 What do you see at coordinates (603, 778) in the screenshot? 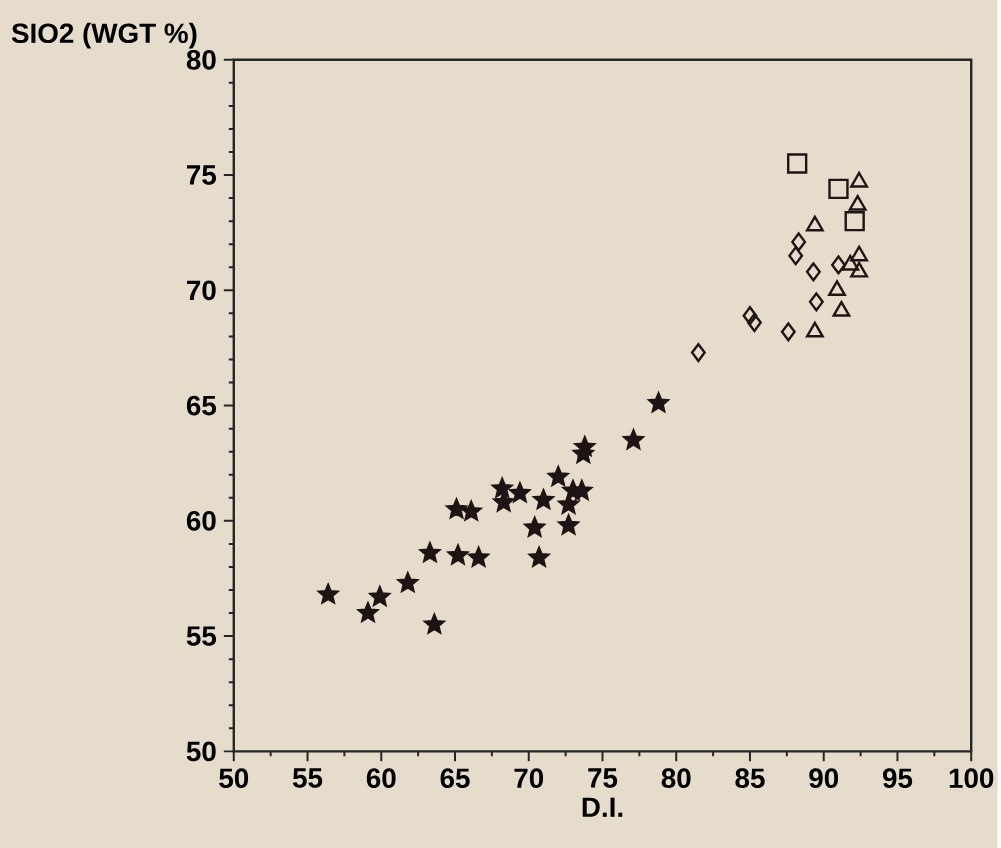
I see `x-tick-label: 75` at bounding box center [603, 778].